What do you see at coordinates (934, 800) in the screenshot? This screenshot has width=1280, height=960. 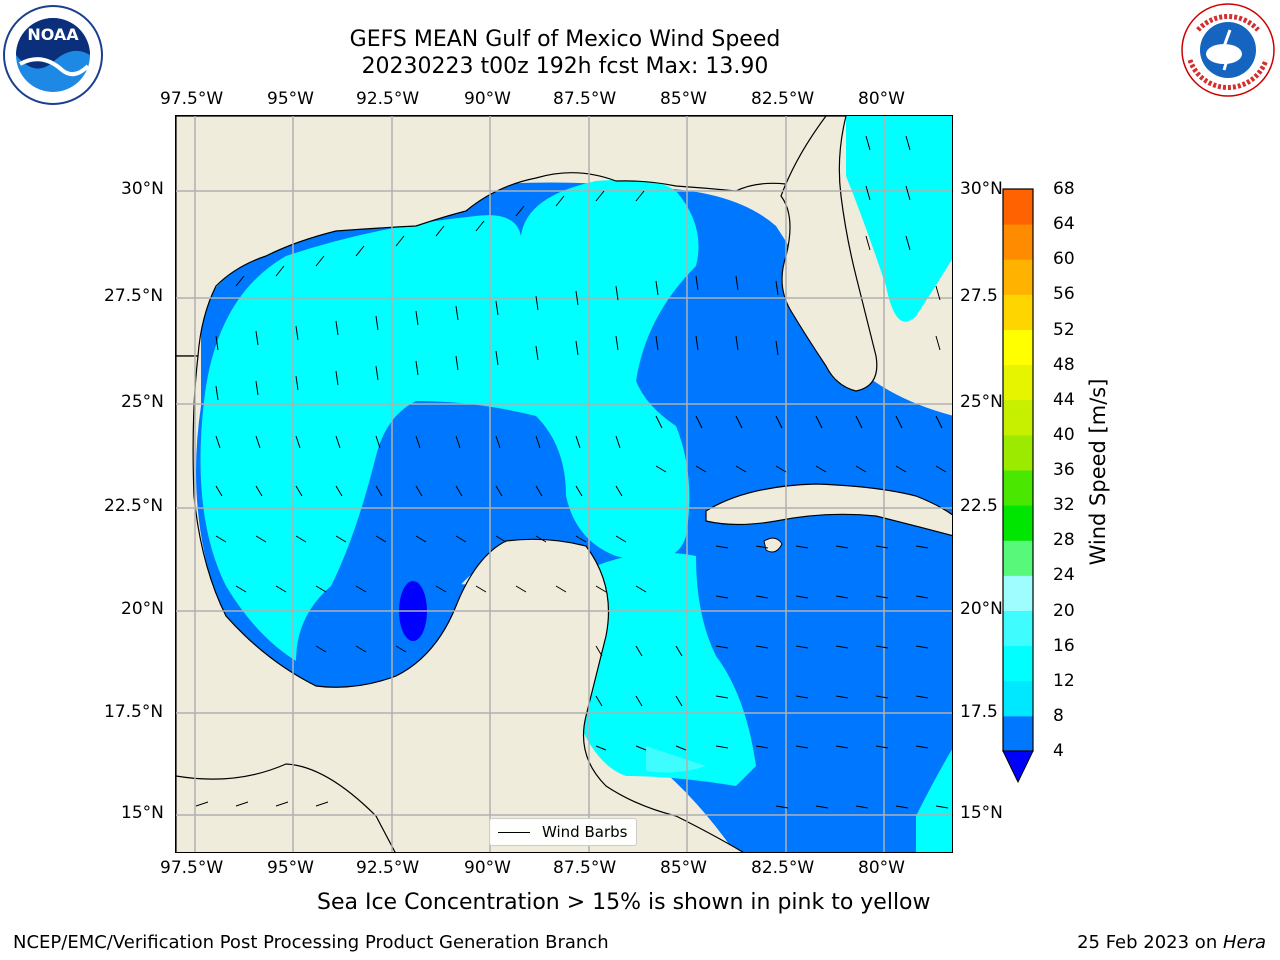 I see `cyan-field-southeast` at bounding box center [934, 800].